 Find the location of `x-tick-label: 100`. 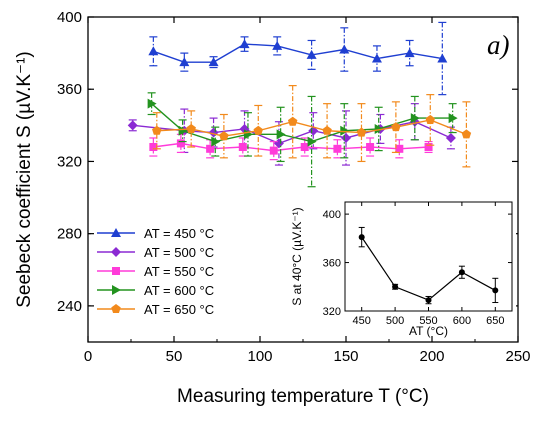

x-tick-label: 100 is located at coordinates (259, 356).